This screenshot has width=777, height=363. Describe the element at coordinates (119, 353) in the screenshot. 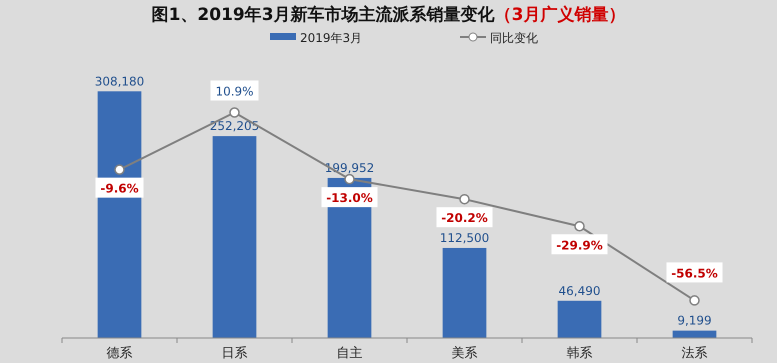

I see `x-tick-label: 德系` at that location.